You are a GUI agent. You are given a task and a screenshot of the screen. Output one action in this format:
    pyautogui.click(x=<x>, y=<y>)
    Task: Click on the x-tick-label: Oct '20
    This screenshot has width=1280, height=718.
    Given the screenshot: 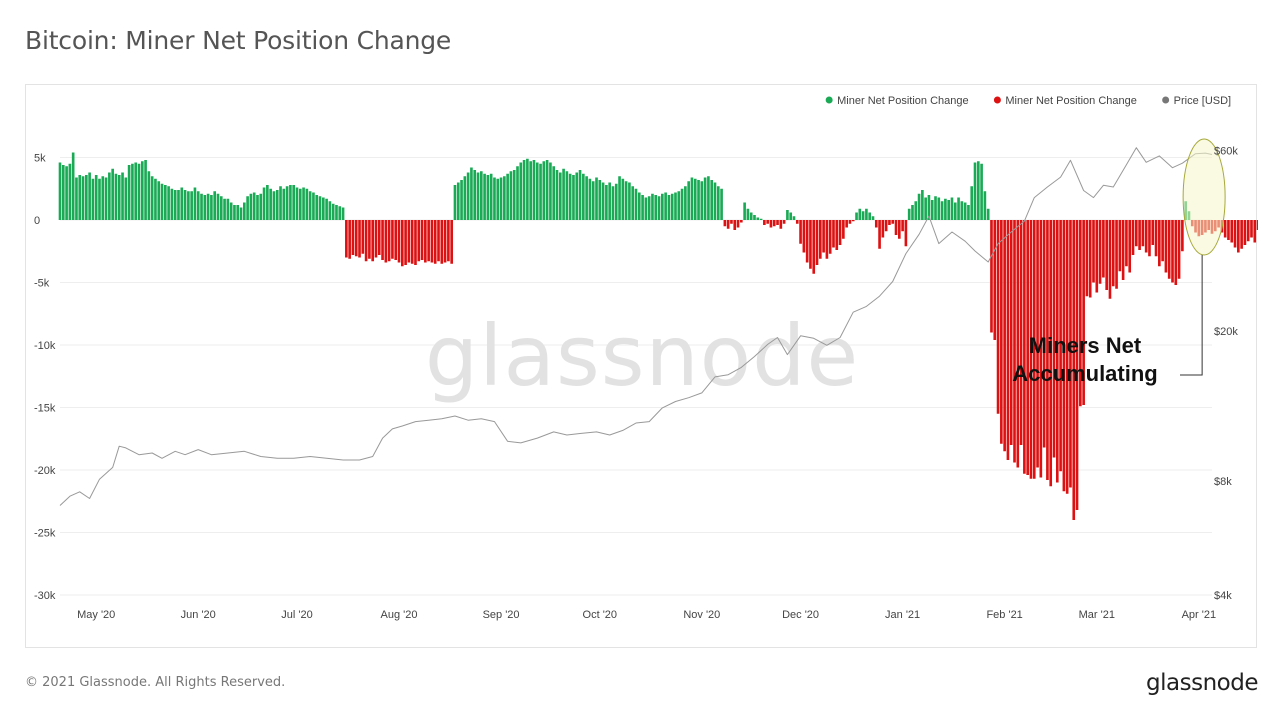 What is the action you would take?
    pyautogui.click(x=600, y=615)
    